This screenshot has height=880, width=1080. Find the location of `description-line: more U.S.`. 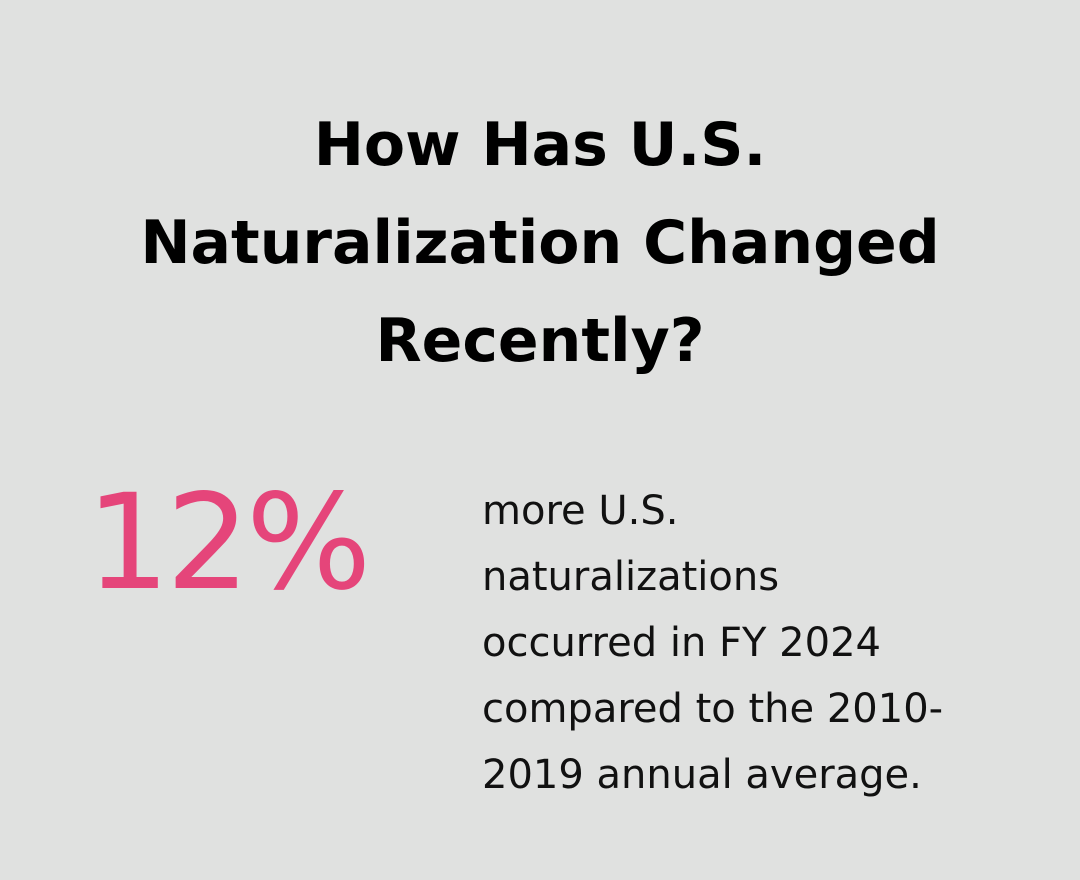

description-line: more U.S. is located at coordinates (580, 511).